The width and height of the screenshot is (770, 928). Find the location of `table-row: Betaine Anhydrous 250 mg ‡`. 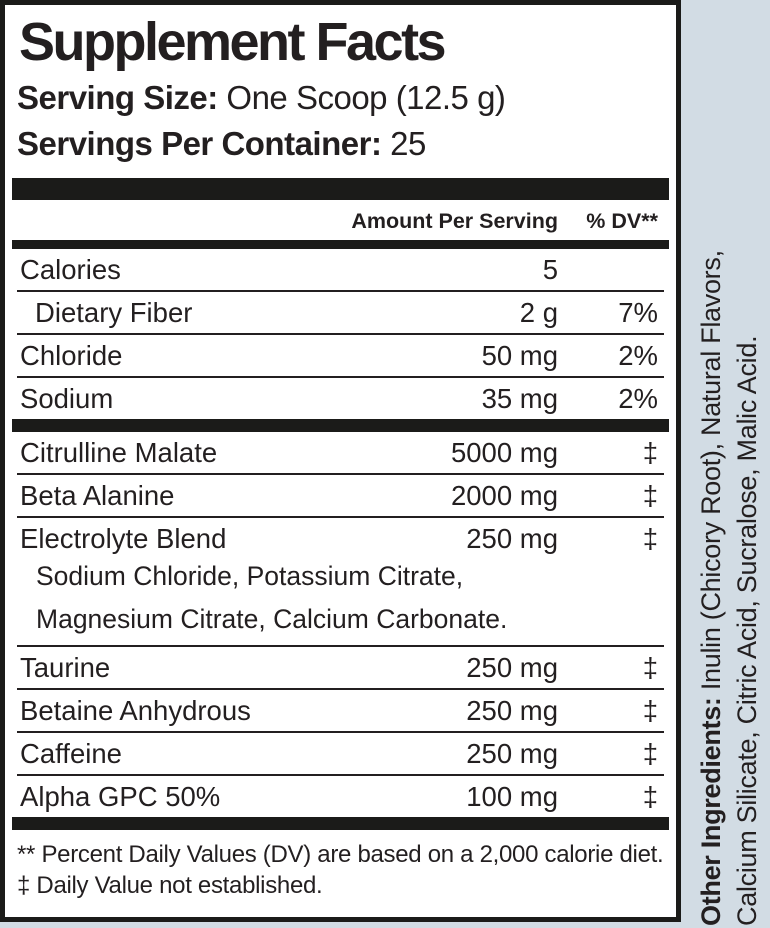

table-row: Betaine Anhydrous 250 mg ‡ is located at coordinates (340, 712).